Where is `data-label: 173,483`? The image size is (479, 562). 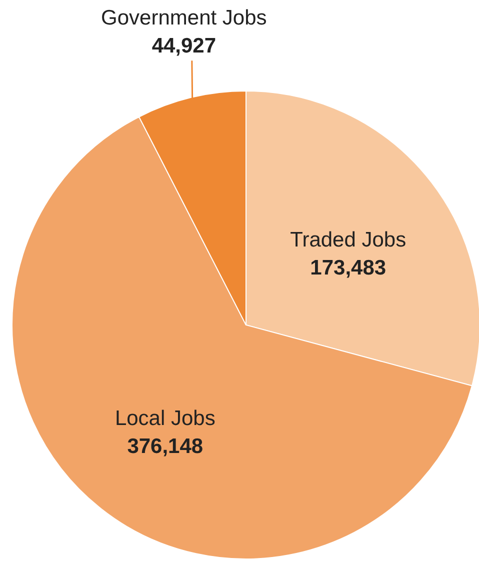 data-label: 173,483 is located at coordinates (348, 268).